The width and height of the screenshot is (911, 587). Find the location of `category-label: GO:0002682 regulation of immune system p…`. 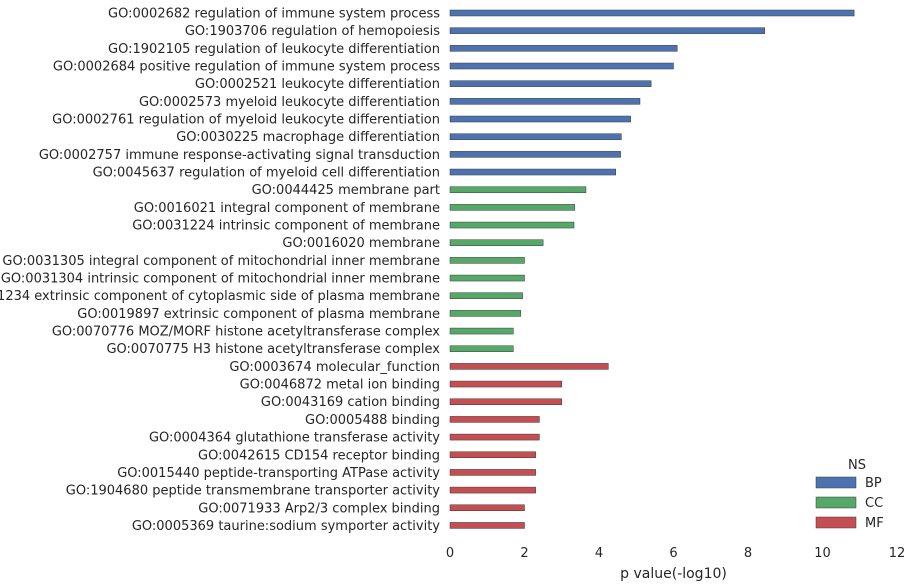

category-label: GO:0002682 regulation of immune system p… is located at coordinates (274, 14).